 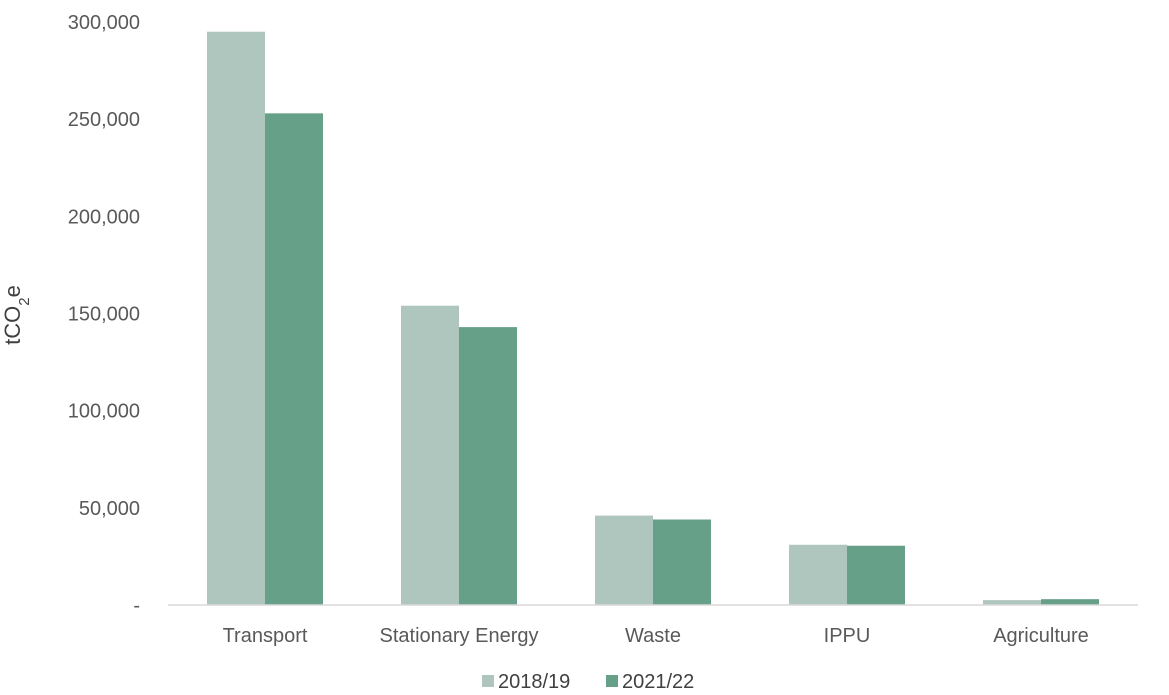 I want to click on y-tick-label: 200,000, so click(x=104, y=217).